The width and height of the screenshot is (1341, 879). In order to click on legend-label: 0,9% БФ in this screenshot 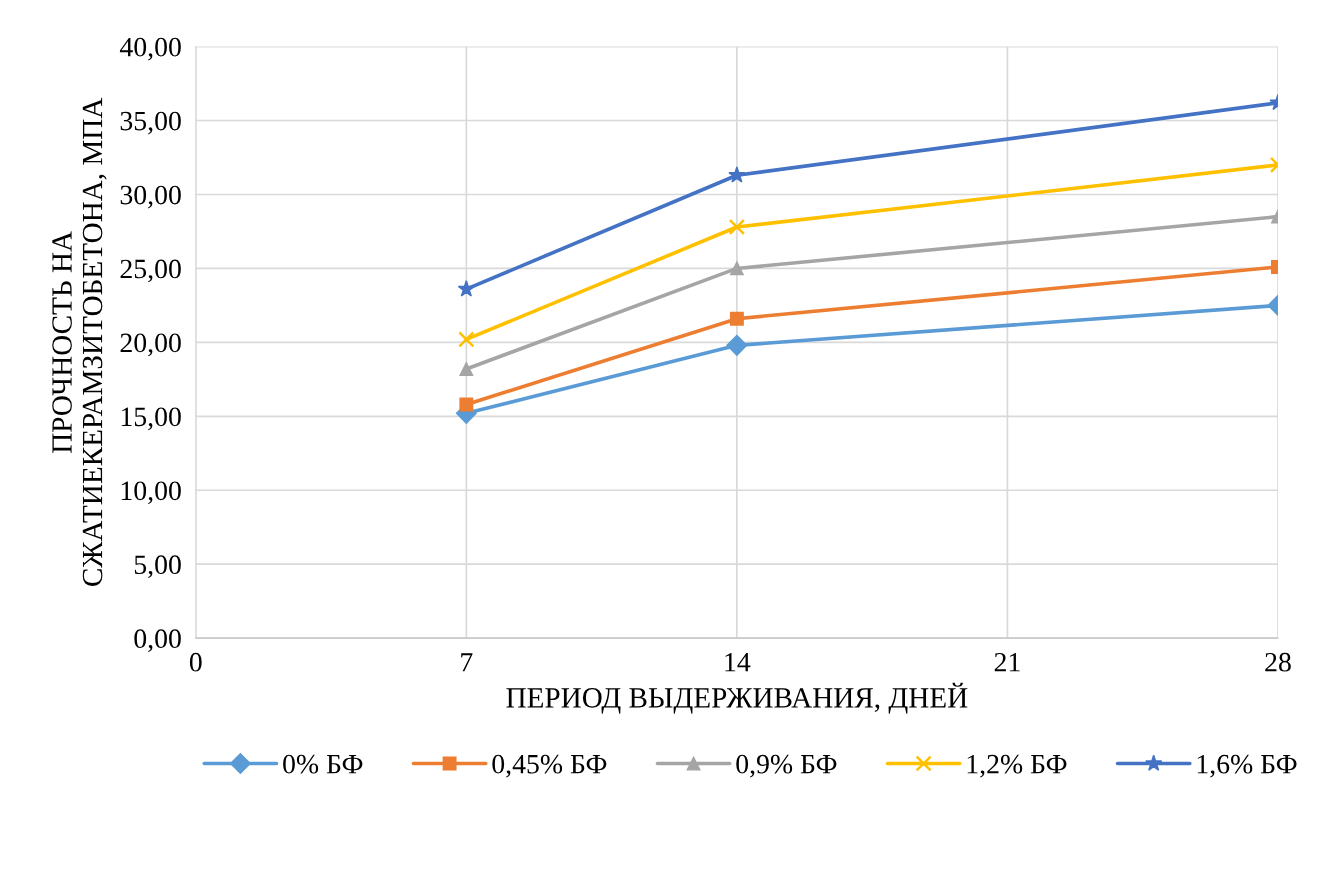, I will do `click(786, 766)`.